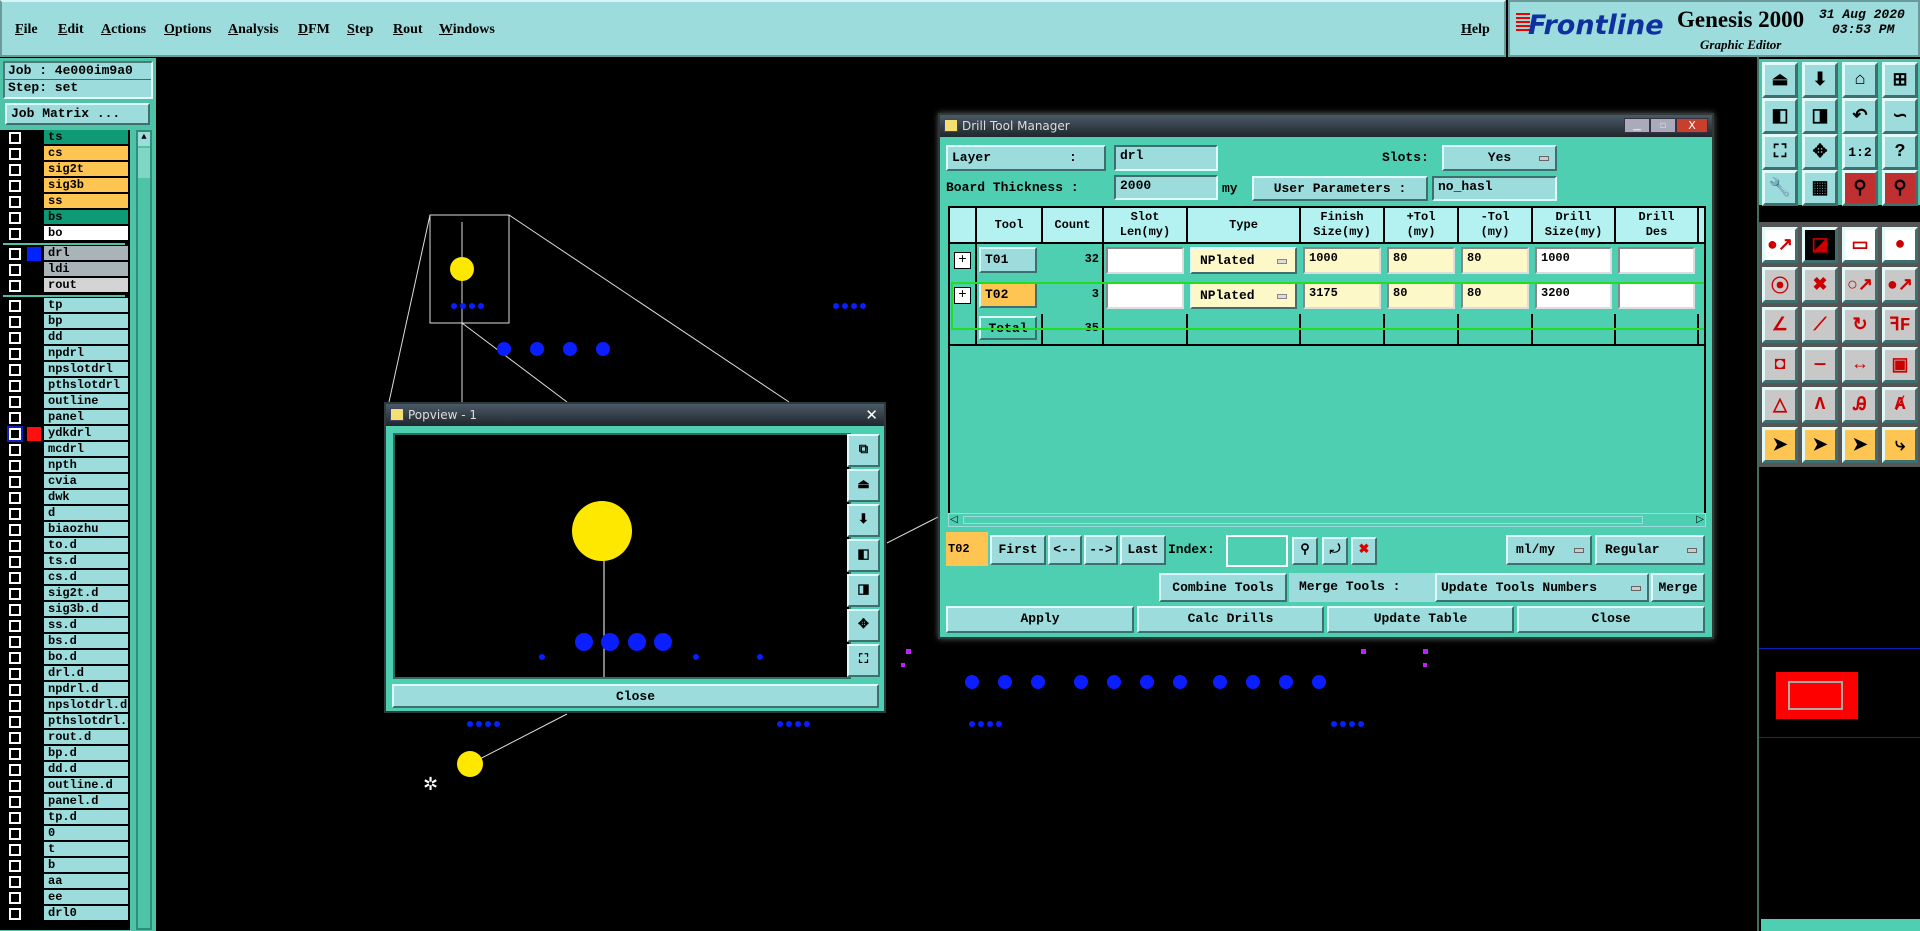 The height and width of the screenshot is (931, 1920). What do you see at coordinates (86, 465) in the screenshot?
I see `layer-name: npth` at bounding box center [86, 465].